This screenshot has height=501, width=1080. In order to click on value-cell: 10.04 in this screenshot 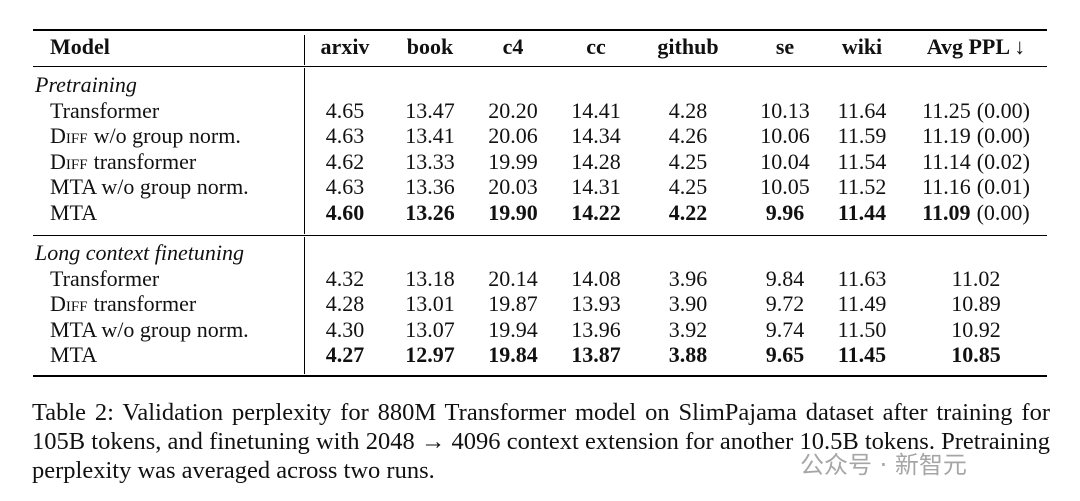, I will do `click(785, 161)`.